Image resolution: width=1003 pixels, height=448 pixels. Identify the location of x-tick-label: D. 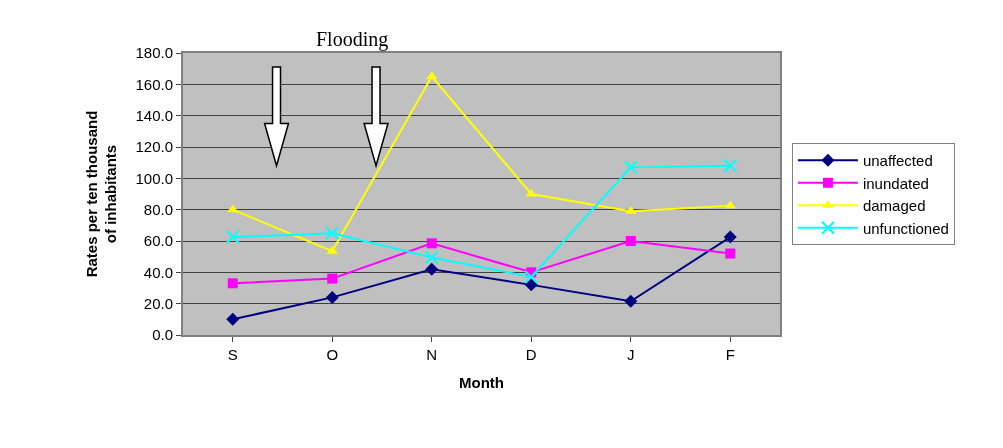
(531, 354).